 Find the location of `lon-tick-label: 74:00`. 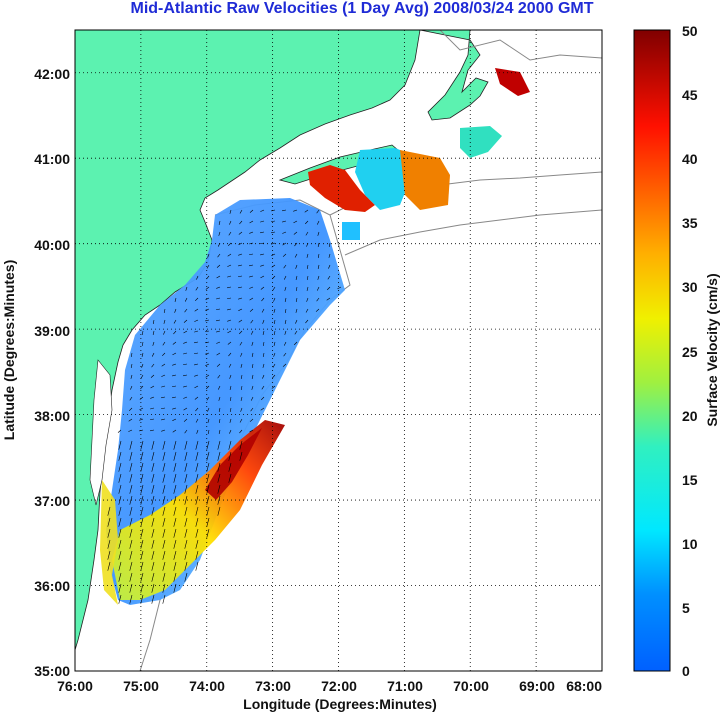

lon-tick-label: 74:00 is located at coordinates (207, 686).